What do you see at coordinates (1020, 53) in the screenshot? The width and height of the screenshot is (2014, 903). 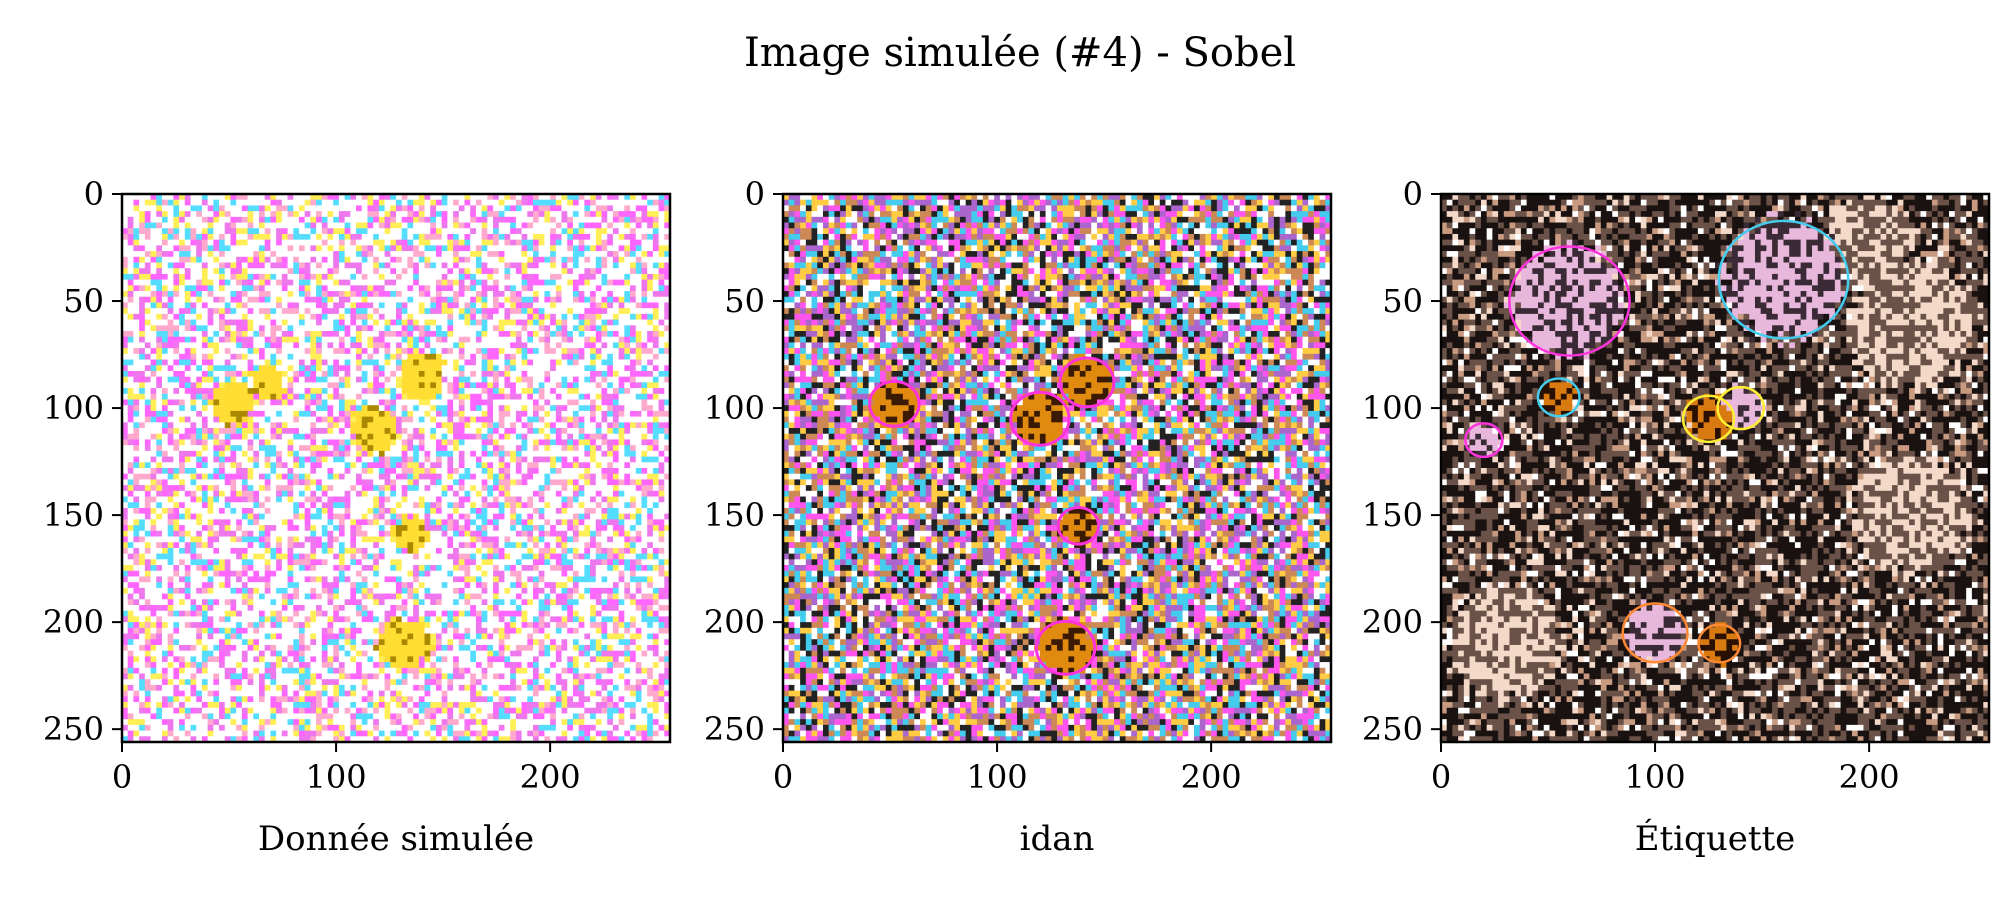 I see `figure-title: Image simulée (#4) - Sobel` at bounding box center [1020, 53].